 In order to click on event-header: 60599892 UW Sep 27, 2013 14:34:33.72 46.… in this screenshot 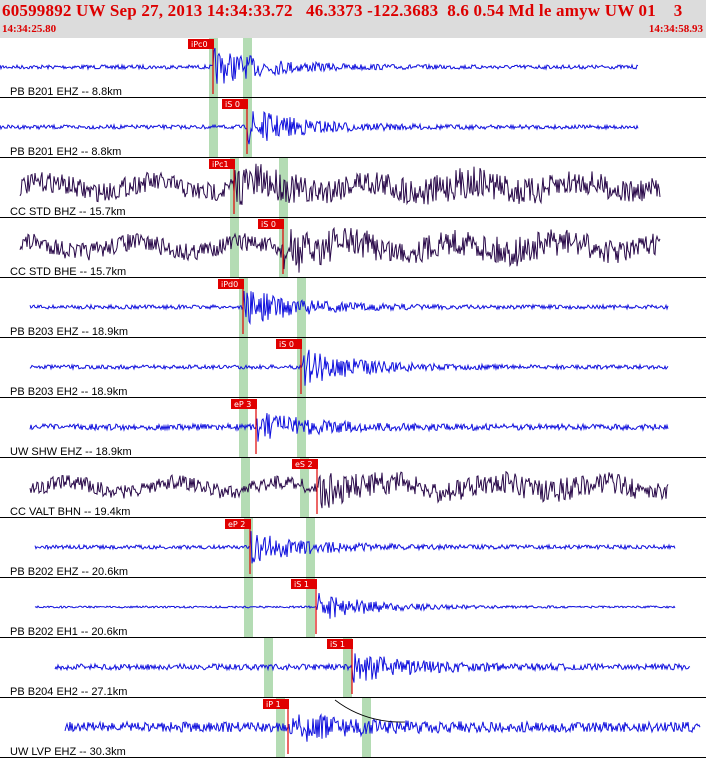, I will do `click(353, 19)`.